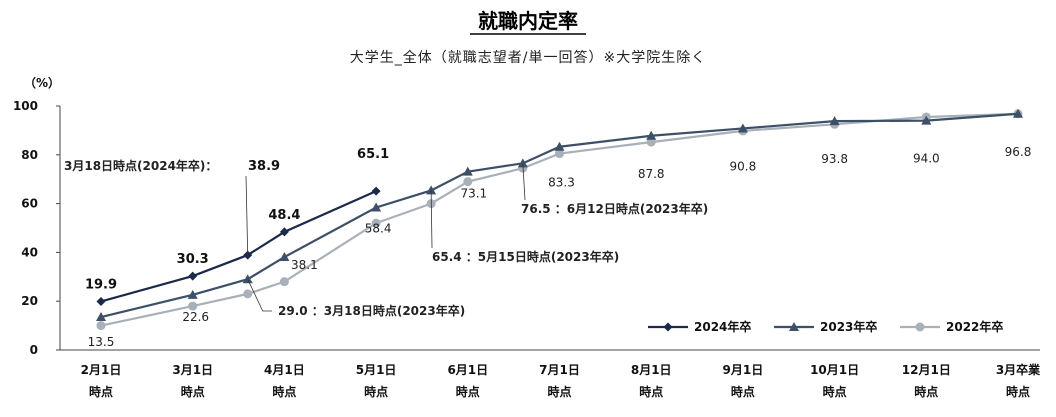 This screenshot has height=417, width=1056. I want to click on data-label: 73.1, so click(473, 194).